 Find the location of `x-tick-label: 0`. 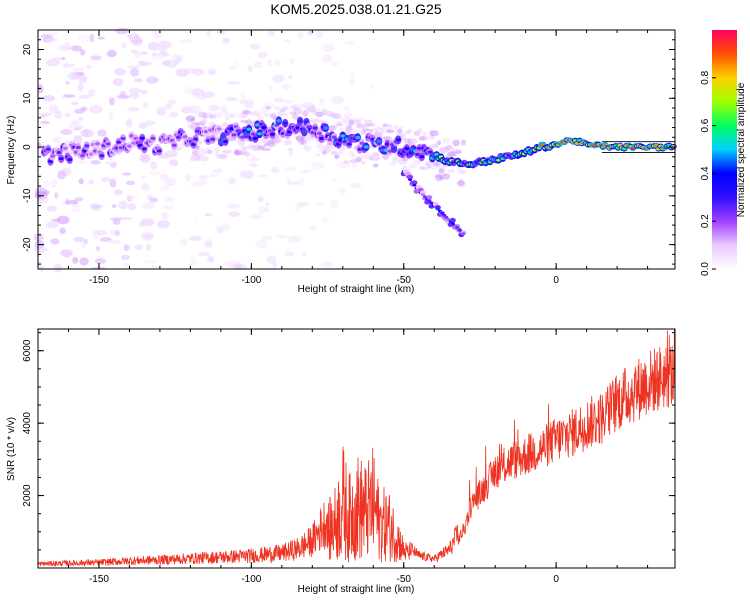

x-tick-label: 0 is located at coordinates (556, 579).